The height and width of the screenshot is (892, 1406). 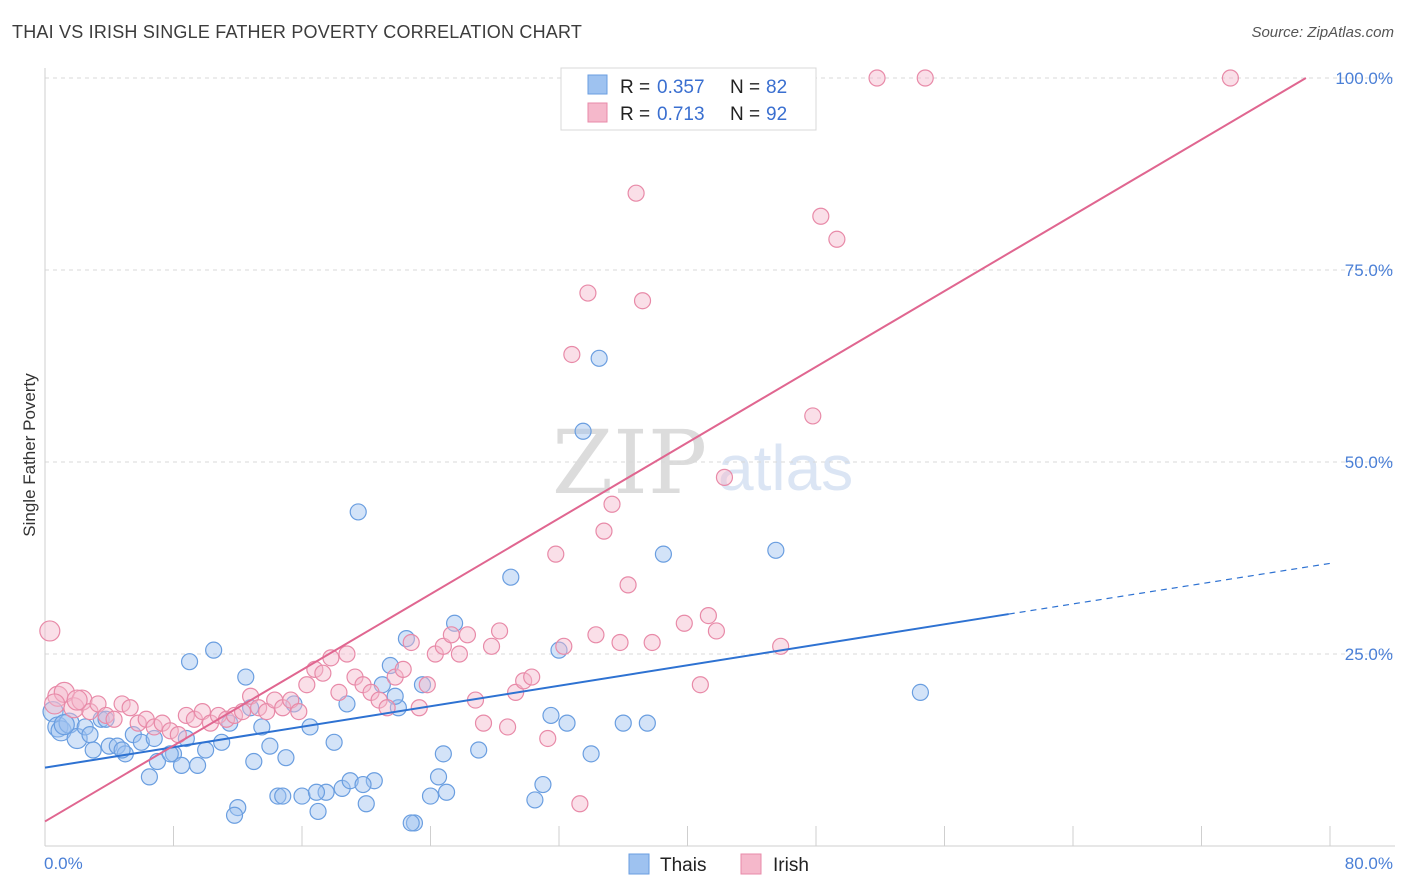 What do you see at coordinates (1369, 462) in the screenshot?
I see `y-tick-label-1: 50.0%` at bounding box center [1369, 462].